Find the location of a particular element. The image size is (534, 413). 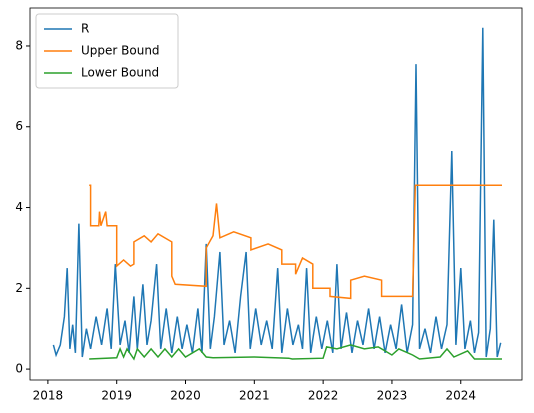

legend-box is located at coordinates (107, 51).